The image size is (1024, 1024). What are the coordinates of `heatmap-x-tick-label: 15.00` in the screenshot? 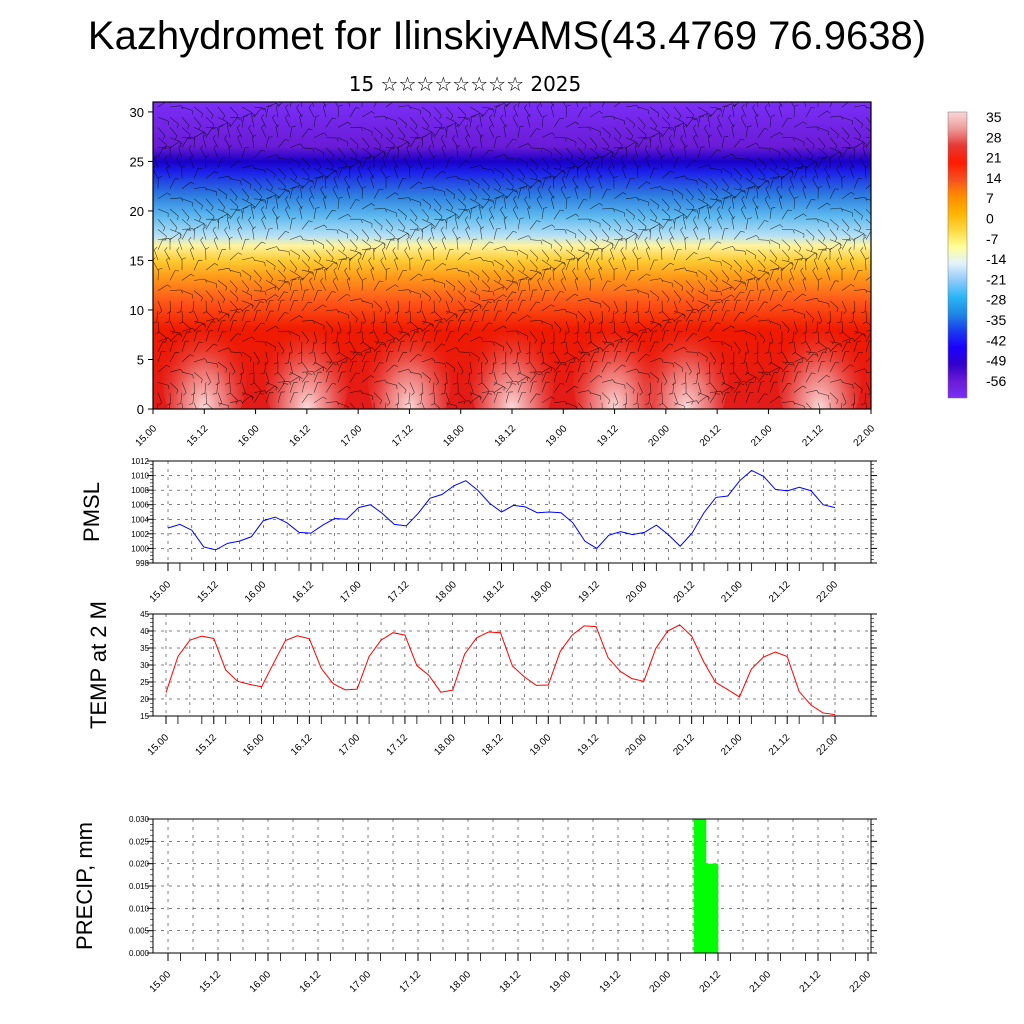 It's located at (147, 436).